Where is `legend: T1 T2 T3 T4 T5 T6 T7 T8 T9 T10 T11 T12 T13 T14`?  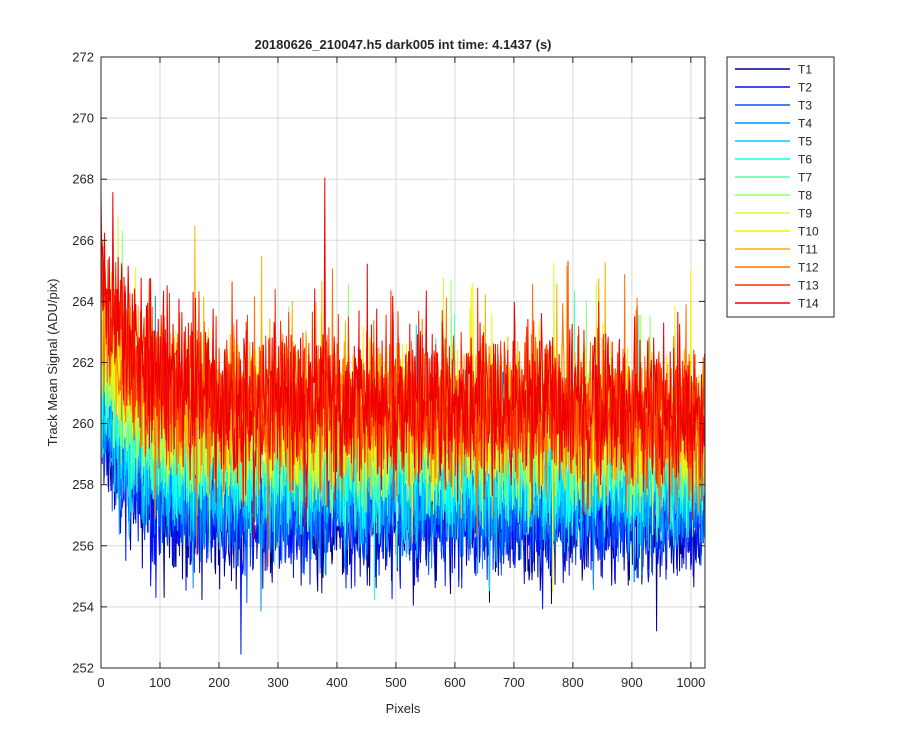 legend: T1 T2 T3 T4 T5 T6 T7 T8 T9 T10 T11 T12 T13 T14 is located at coordinates (780, 187).